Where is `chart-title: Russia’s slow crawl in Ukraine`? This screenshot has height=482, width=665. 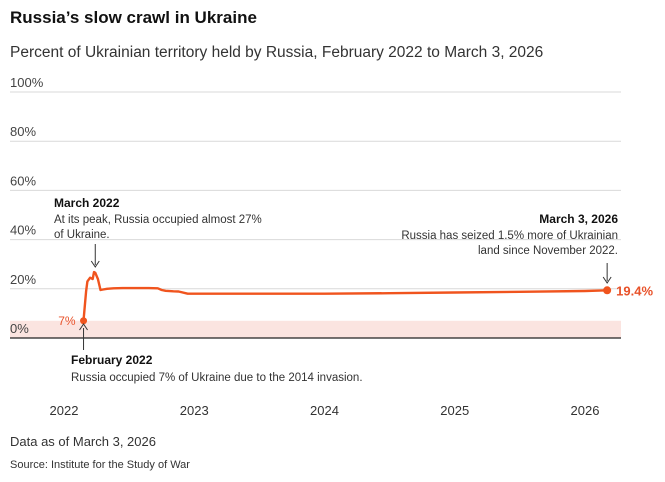 chart-title: Russia’s slow crawl in Ukraine is located at coordinates (133, 17).